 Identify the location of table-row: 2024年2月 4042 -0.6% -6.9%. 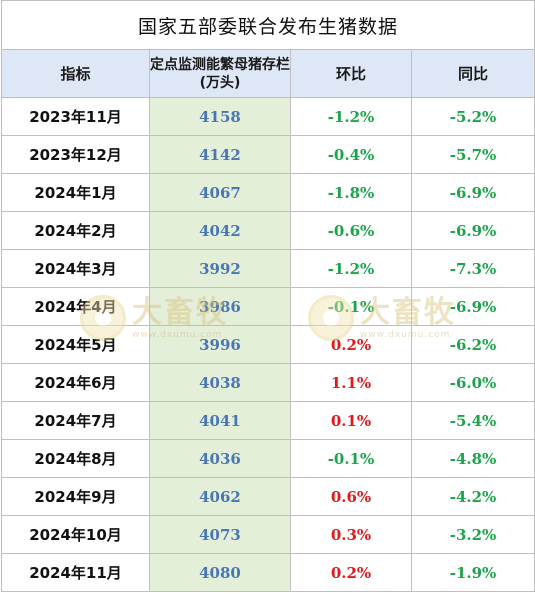
(268, 230).